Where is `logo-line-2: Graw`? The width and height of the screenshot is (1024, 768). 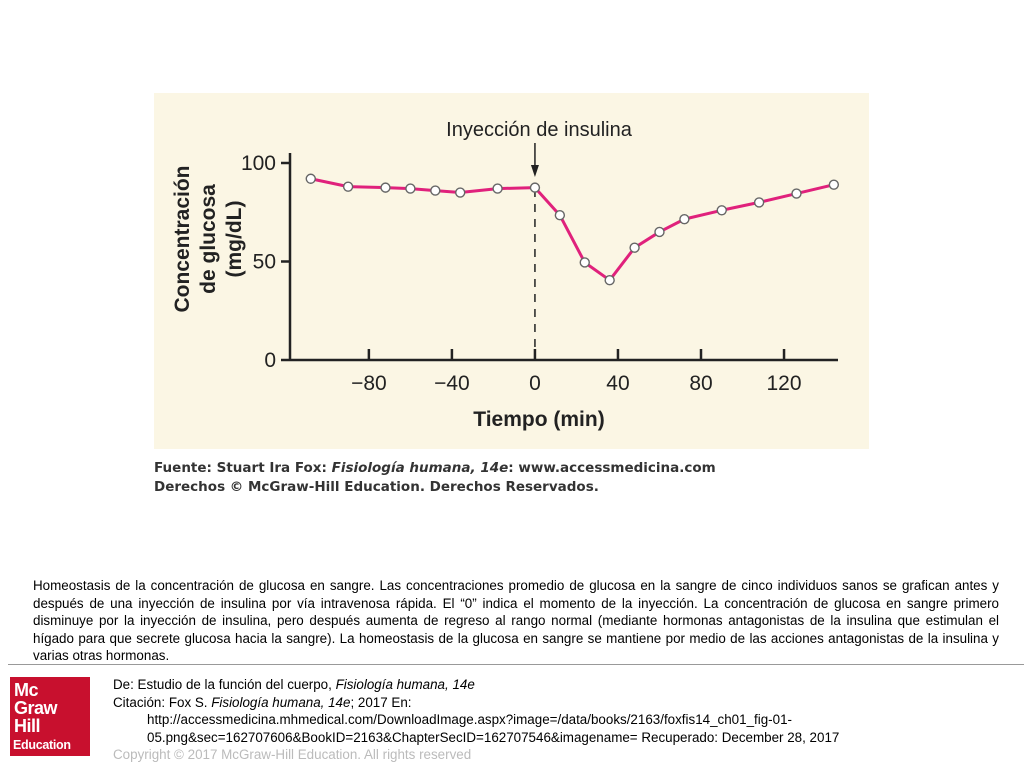
logo-line-2: Graw is located at coordinates (36, 708).